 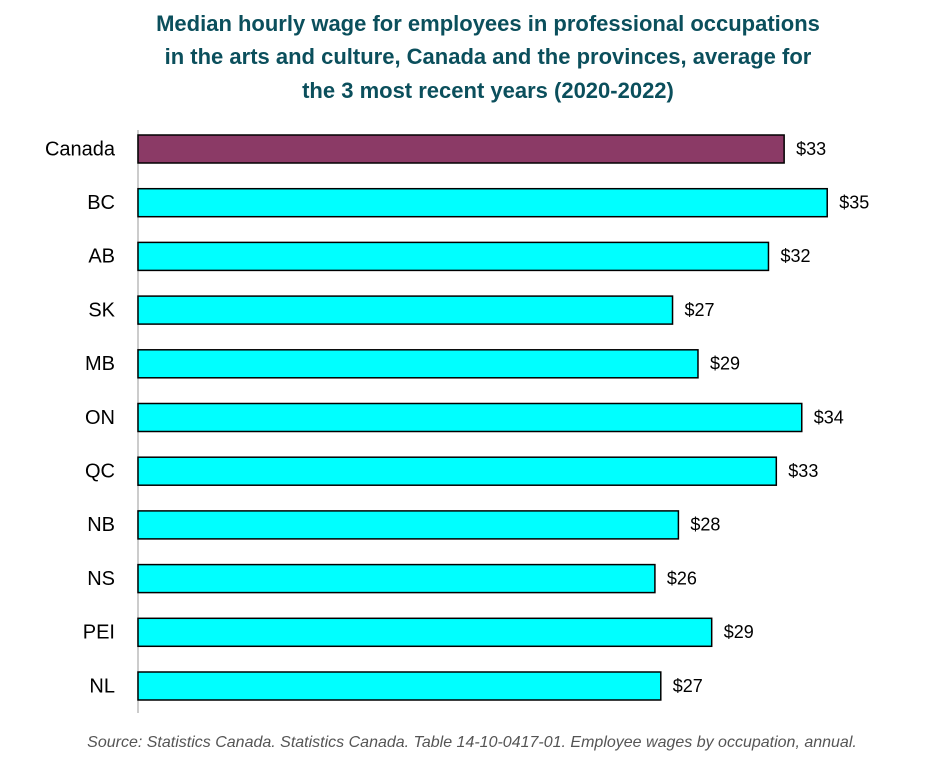 I want to click on value-label: $34, so click(x=829, y=417).